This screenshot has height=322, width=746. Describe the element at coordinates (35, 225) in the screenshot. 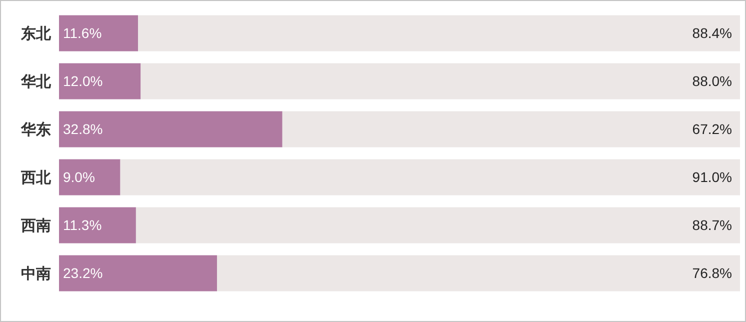

I see `y-tick-label: 西南` at that location.